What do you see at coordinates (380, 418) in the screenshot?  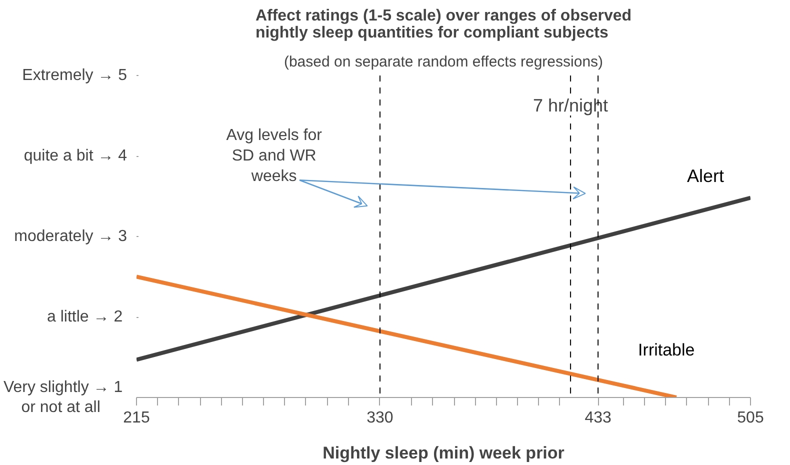 I see `x-tick-label: 330` at bounding box center [380, 418].